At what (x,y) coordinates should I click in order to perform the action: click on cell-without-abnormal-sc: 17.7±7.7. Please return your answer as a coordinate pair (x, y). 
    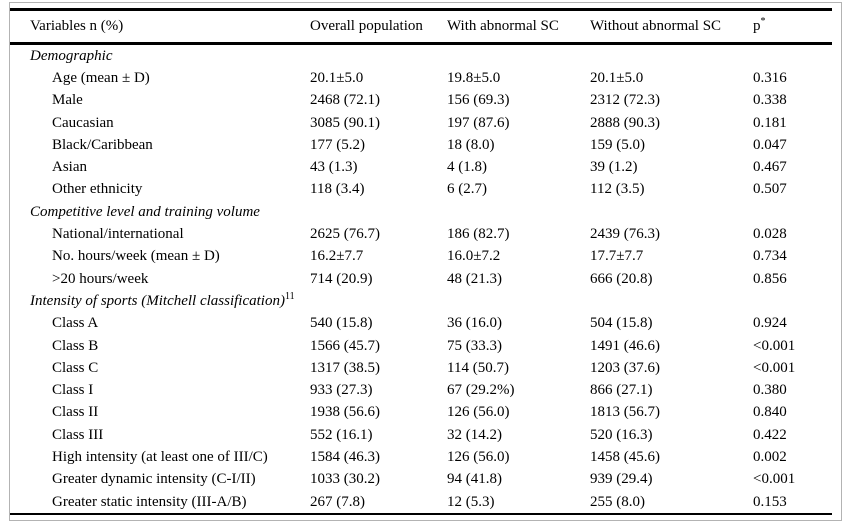
    Looking at the image, I should click on (617, 256).